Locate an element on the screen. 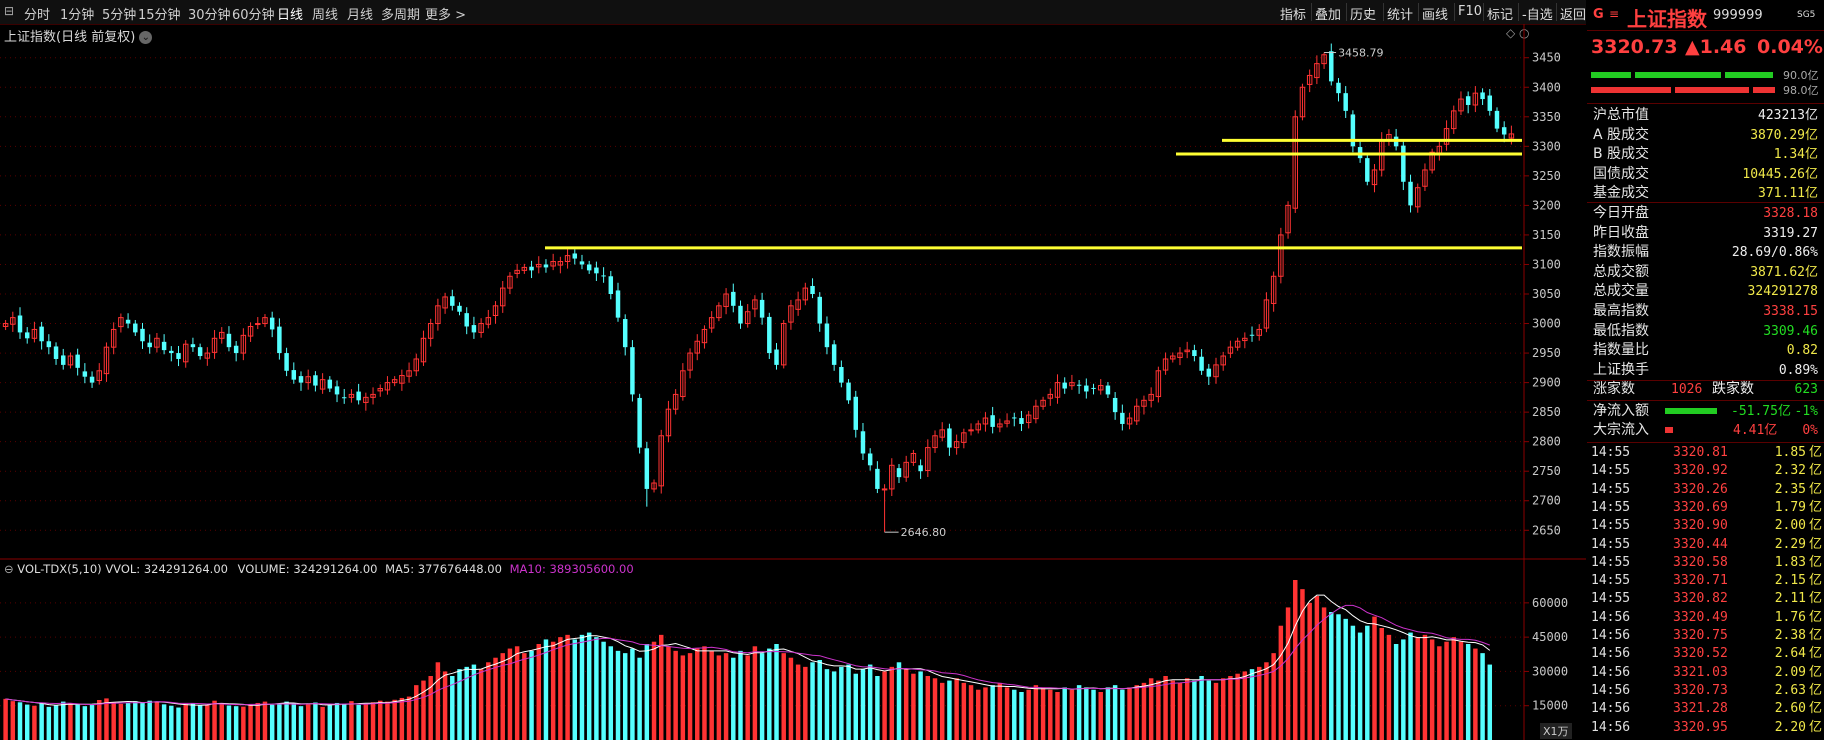 This screenshot has height=740, width=1824. tool-button: 叠加 is located at coordinates (1328, 15).